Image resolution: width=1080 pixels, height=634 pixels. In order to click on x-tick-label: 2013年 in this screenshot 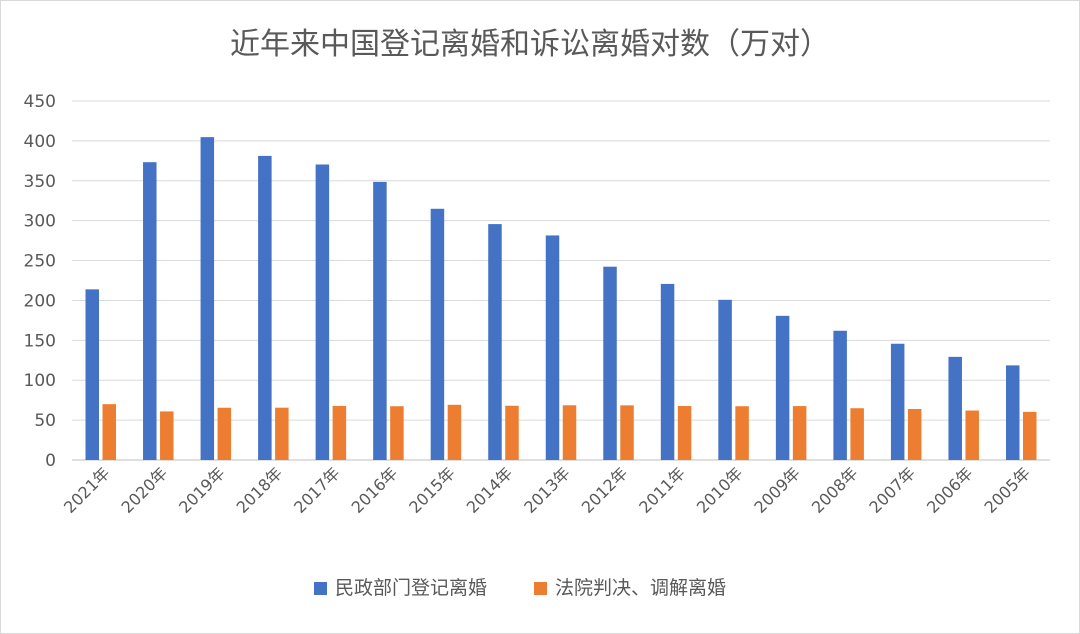, I will do `click(547, 490)`.